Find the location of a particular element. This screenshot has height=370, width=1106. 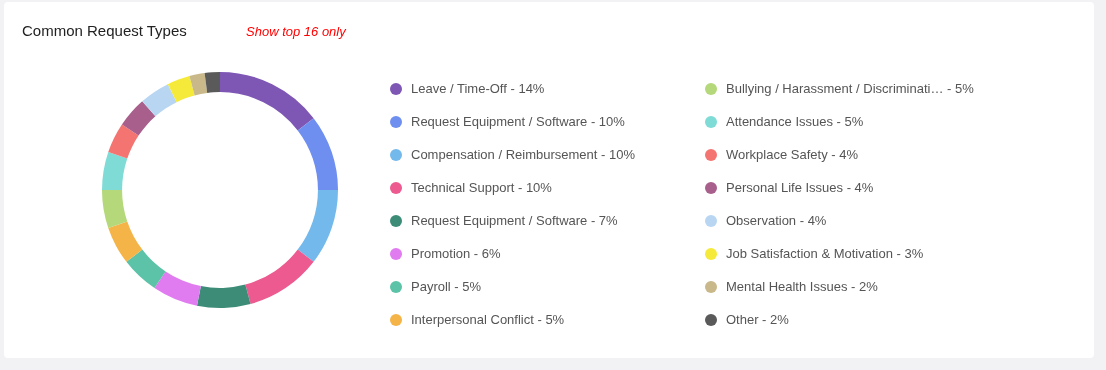

legend-label: Observation - 4% is located at coordinates (776, 220).